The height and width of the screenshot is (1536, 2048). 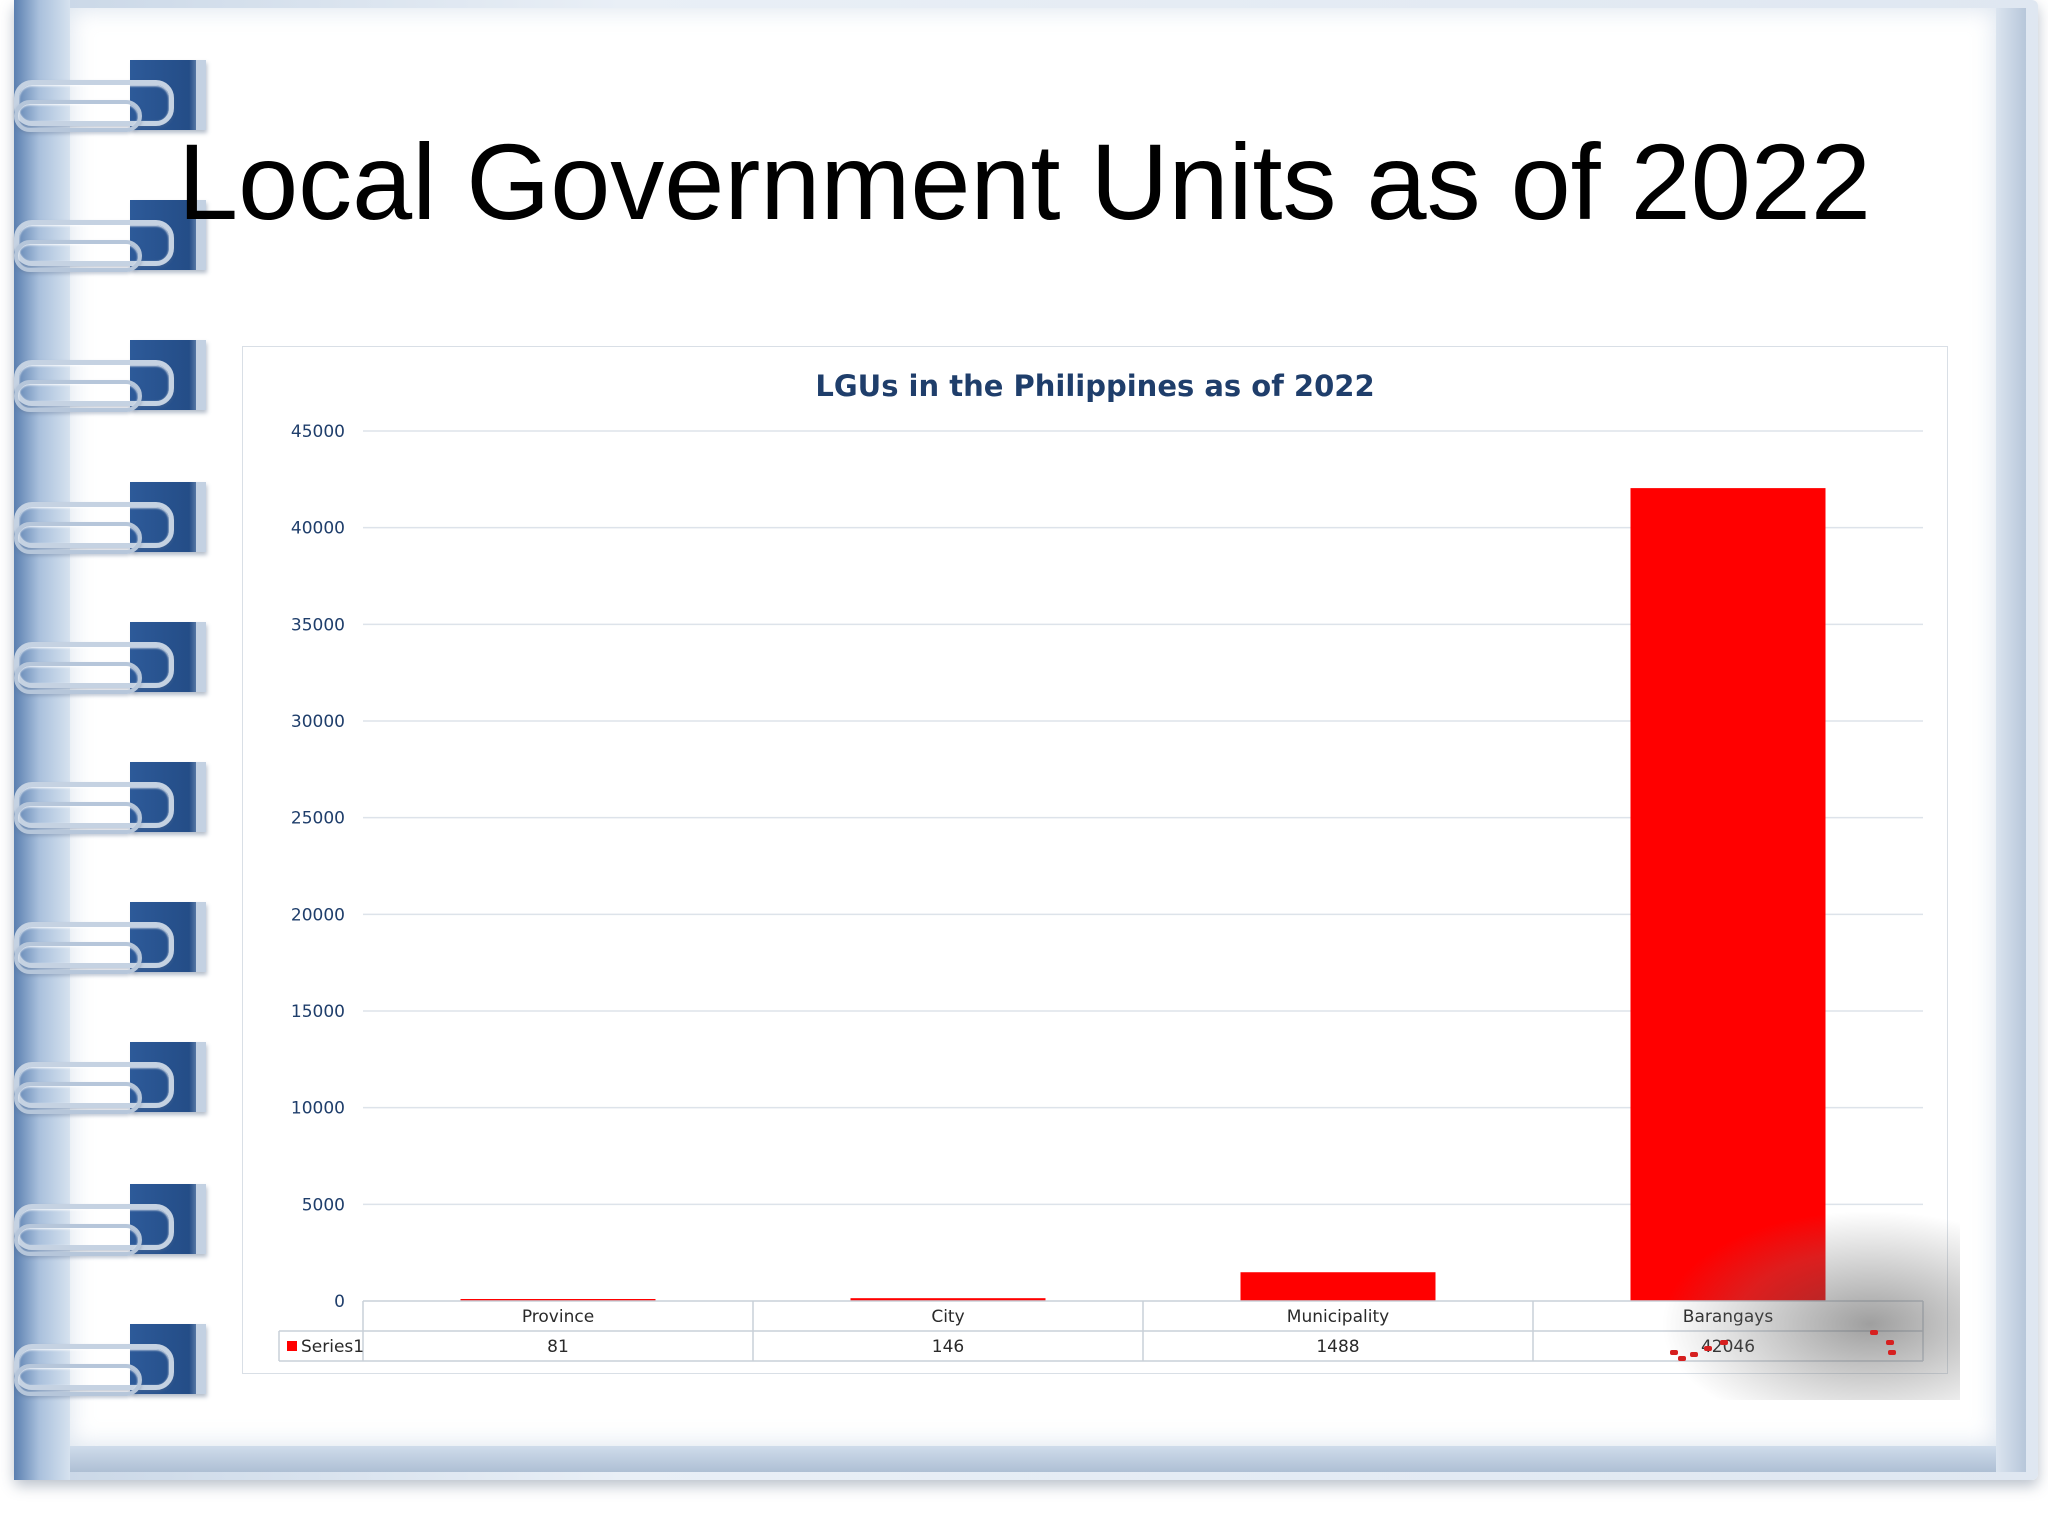 What do you see at coordinates (558, 1347) in the screenshot?
I see `data-table-value: 81` at bounding box center [558, 1347].